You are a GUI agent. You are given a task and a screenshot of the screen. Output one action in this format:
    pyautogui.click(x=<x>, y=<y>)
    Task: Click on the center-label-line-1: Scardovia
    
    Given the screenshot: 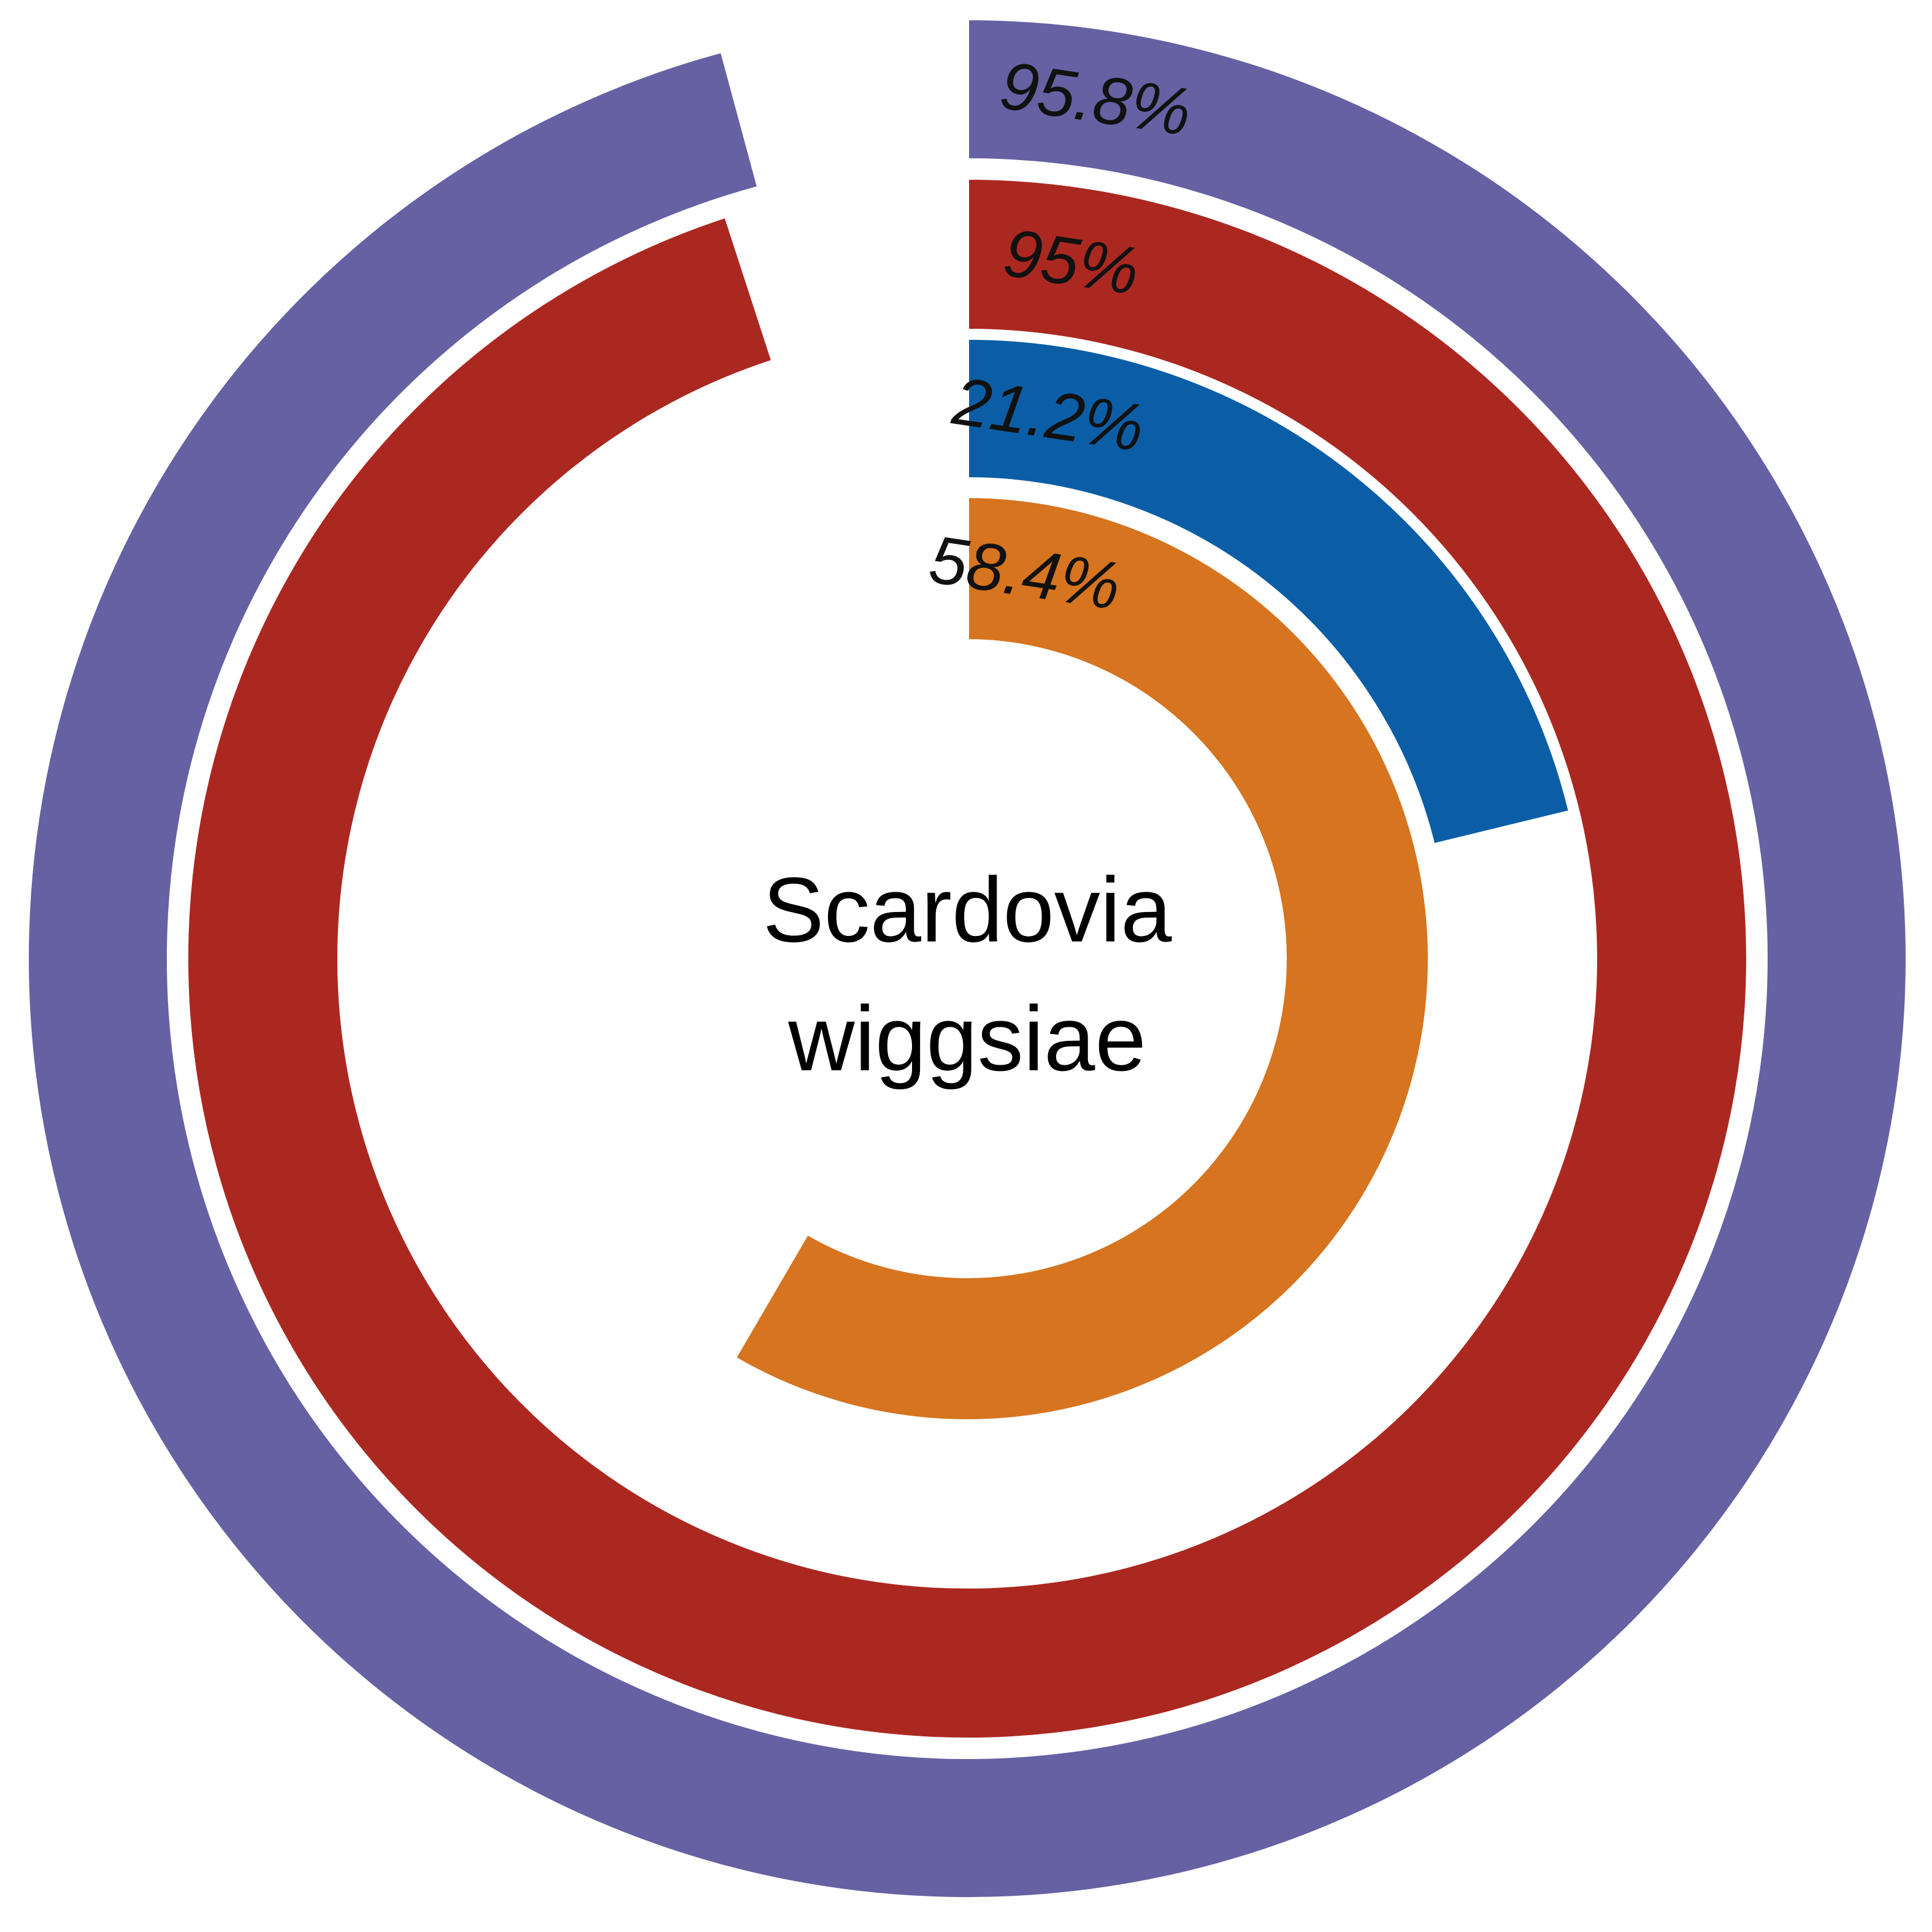 What is the action you would take?
    pyautogui.click(x=967, y=909)
    